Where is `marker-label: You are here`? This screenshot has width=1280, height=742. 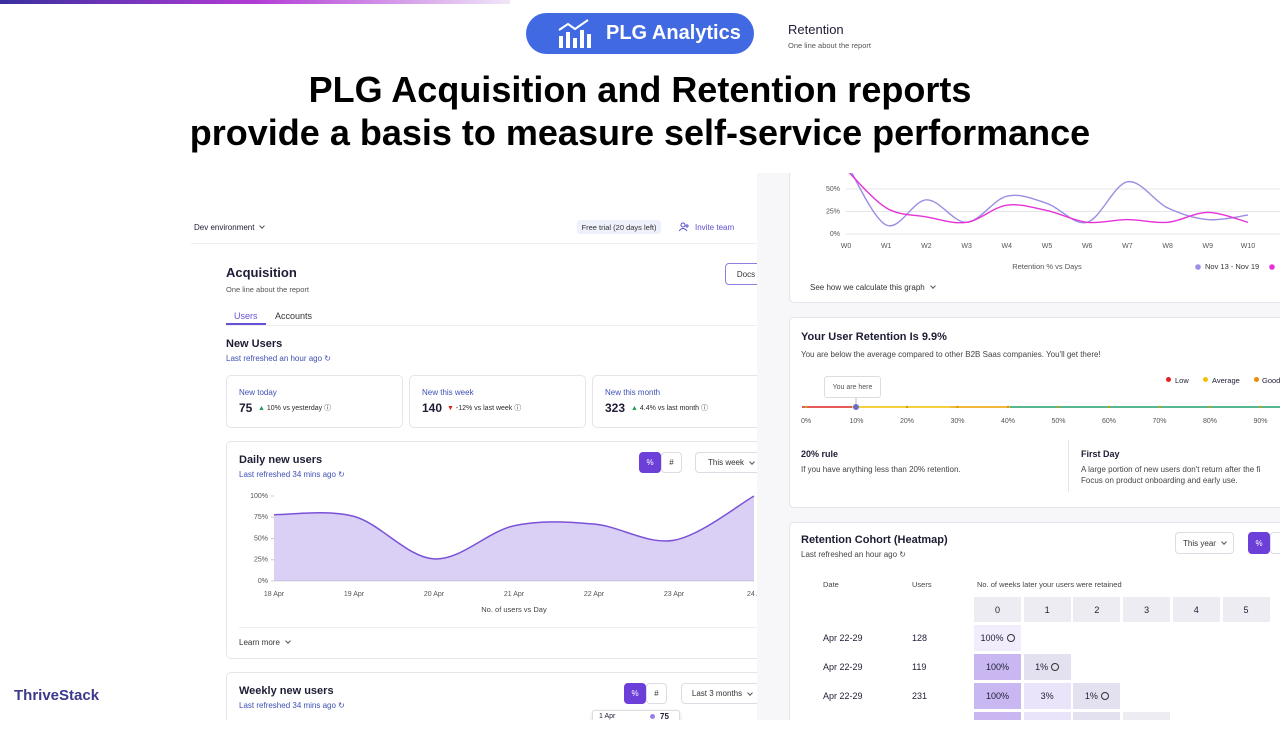 marker-label: You are here is located at coordinates (852, 387).